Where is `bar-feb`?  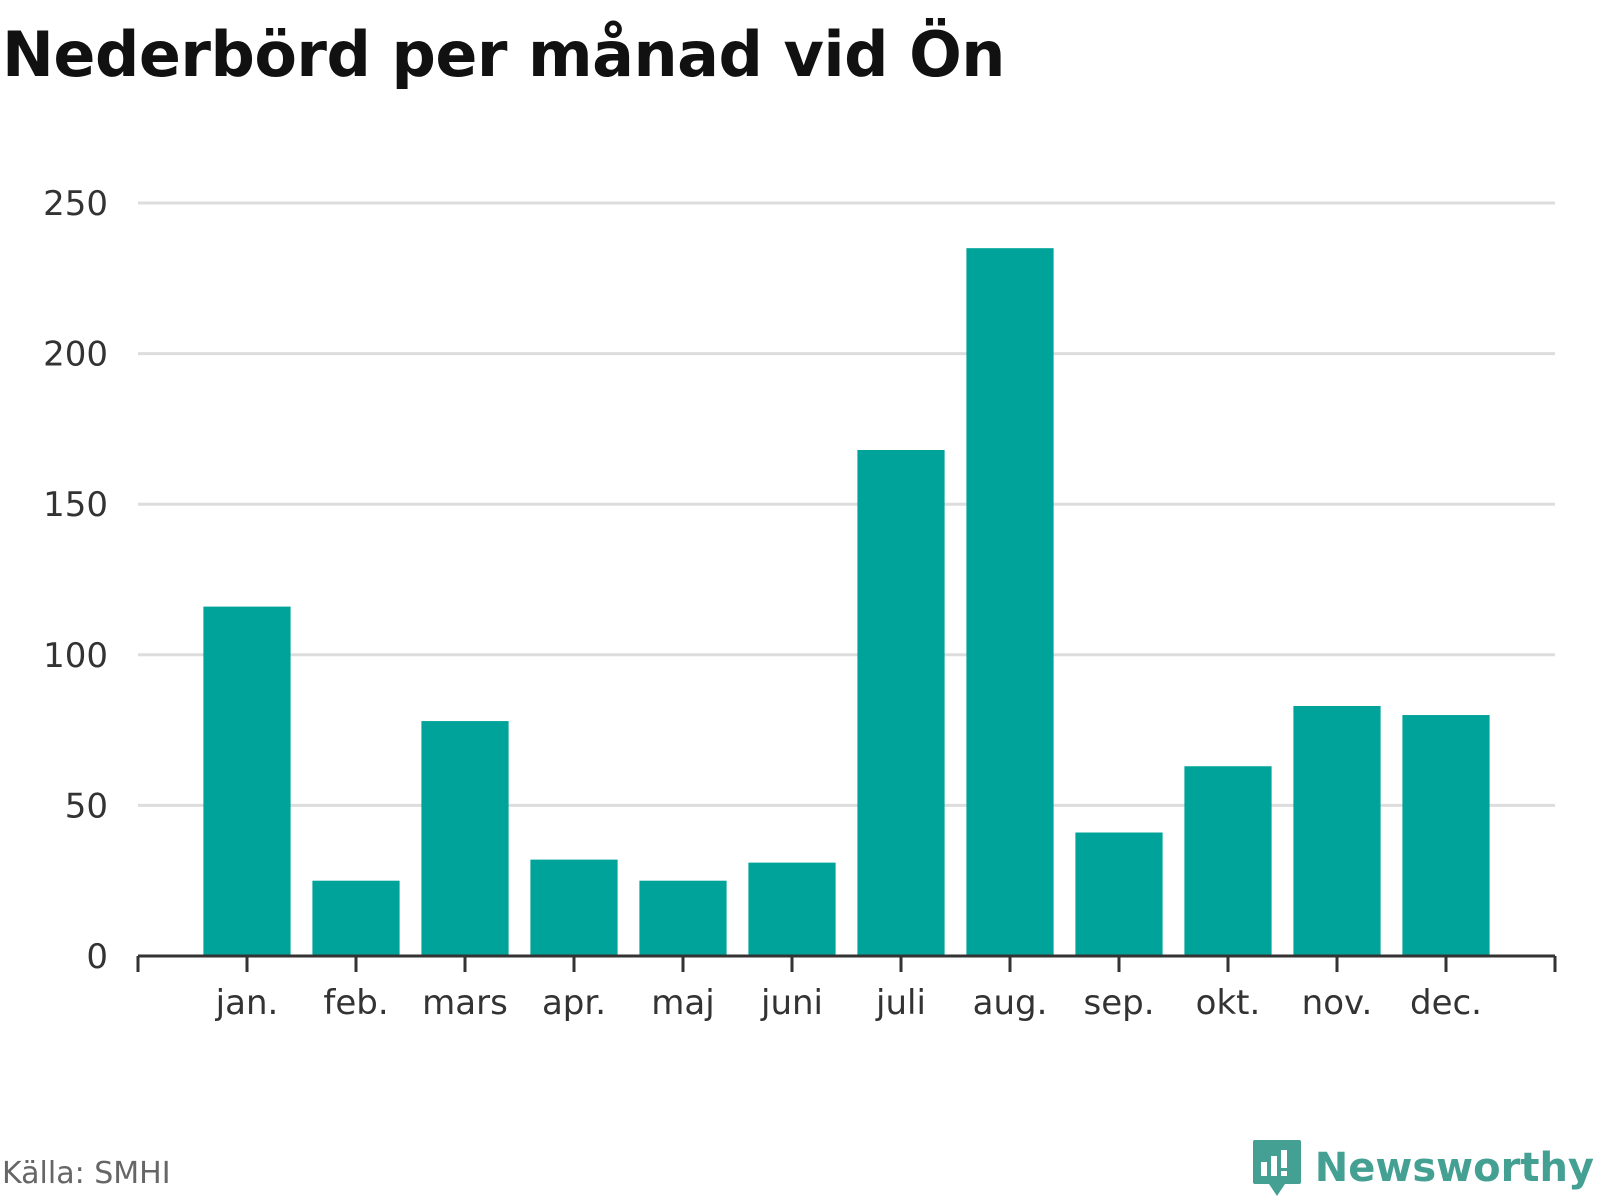 bar-feb is located at coordinates (356, 918).